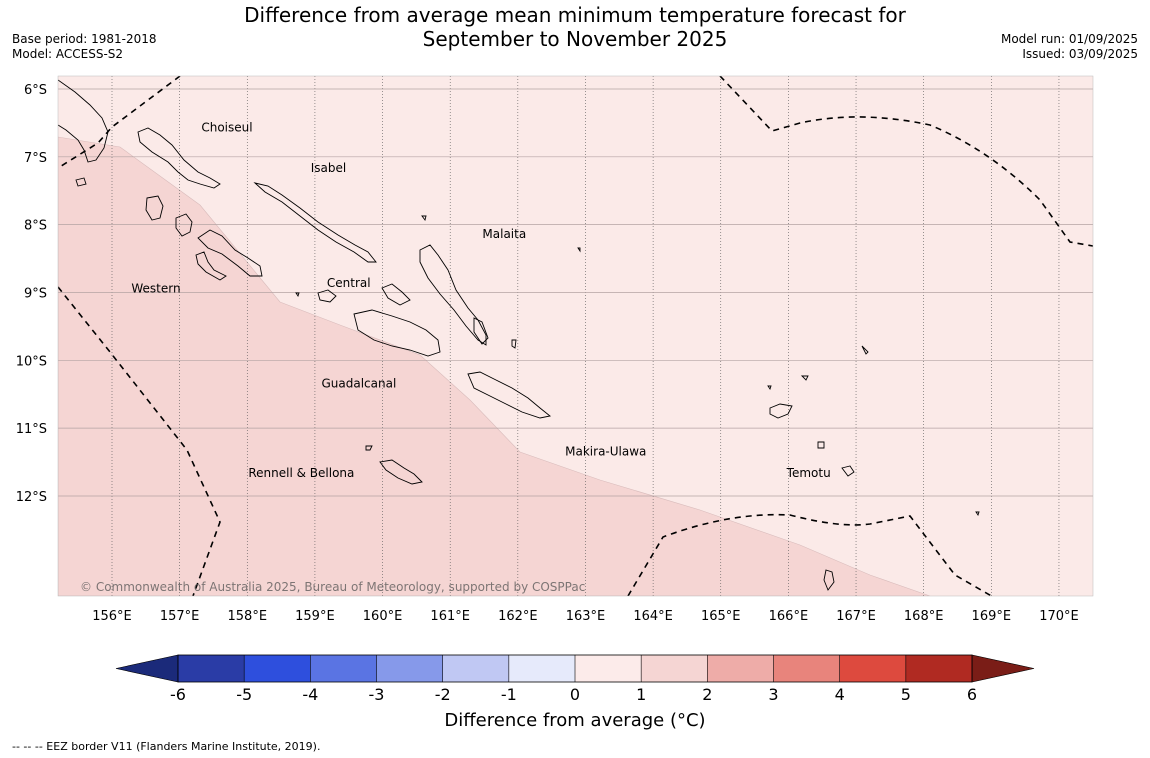 Image resolution: width=1150 pixels, height=758 pixels. What do you see at coordinates (443, 694) in the screenshot?
I see `colorbar-tick-label: -2` at bounding box center [443, 694].